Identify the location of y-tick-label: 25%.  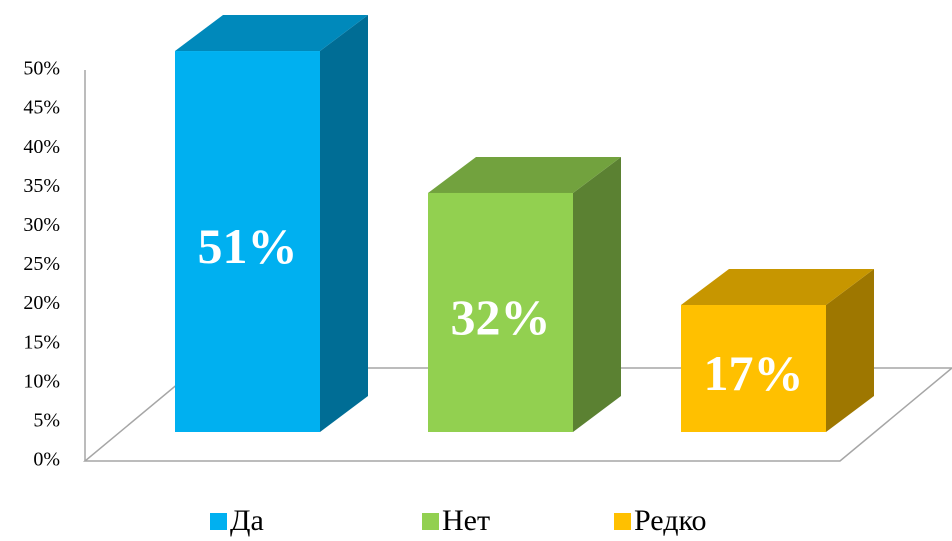
(41, 264).